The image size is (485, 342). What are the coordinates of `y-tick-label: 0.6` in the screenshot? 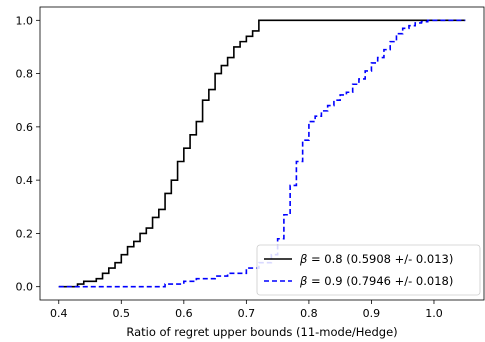 It's located at (25, 127).